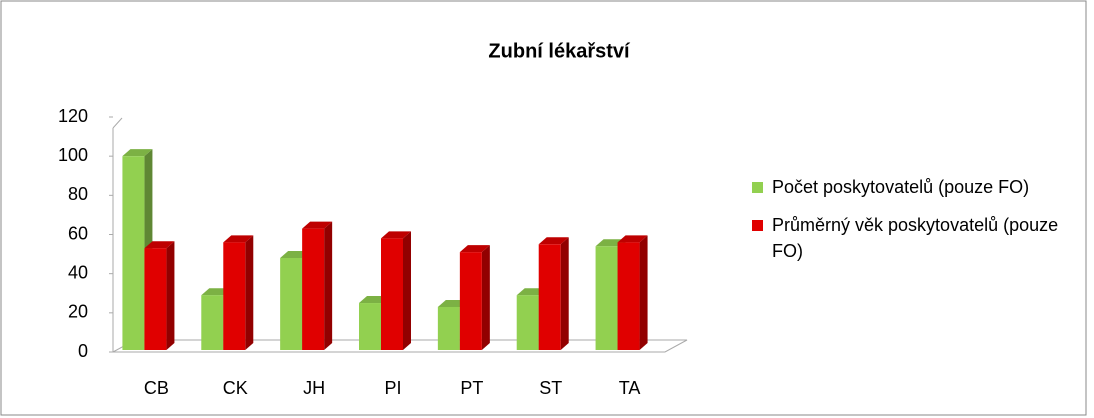 The height and width of the screenshot is (418, 1094). Describe the element at coordinates (901, 187) in the screenshot. I see `legend-label: Počet poskytovatelů (pouze FO)` at that location.